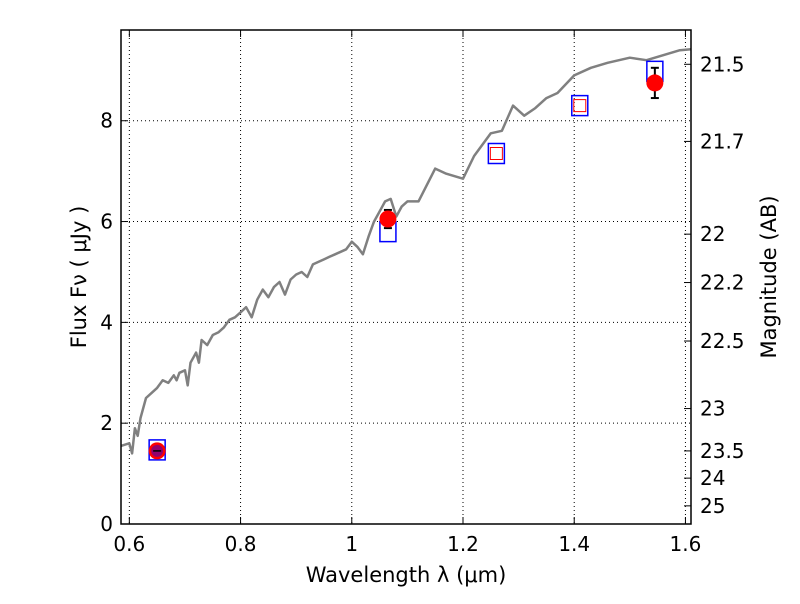 The image size is (800, 604). What do you see at coordinates (722, 141) in the screenshot?
I see `y2-tick-label: 21.7` at bounding box center [722, 141].